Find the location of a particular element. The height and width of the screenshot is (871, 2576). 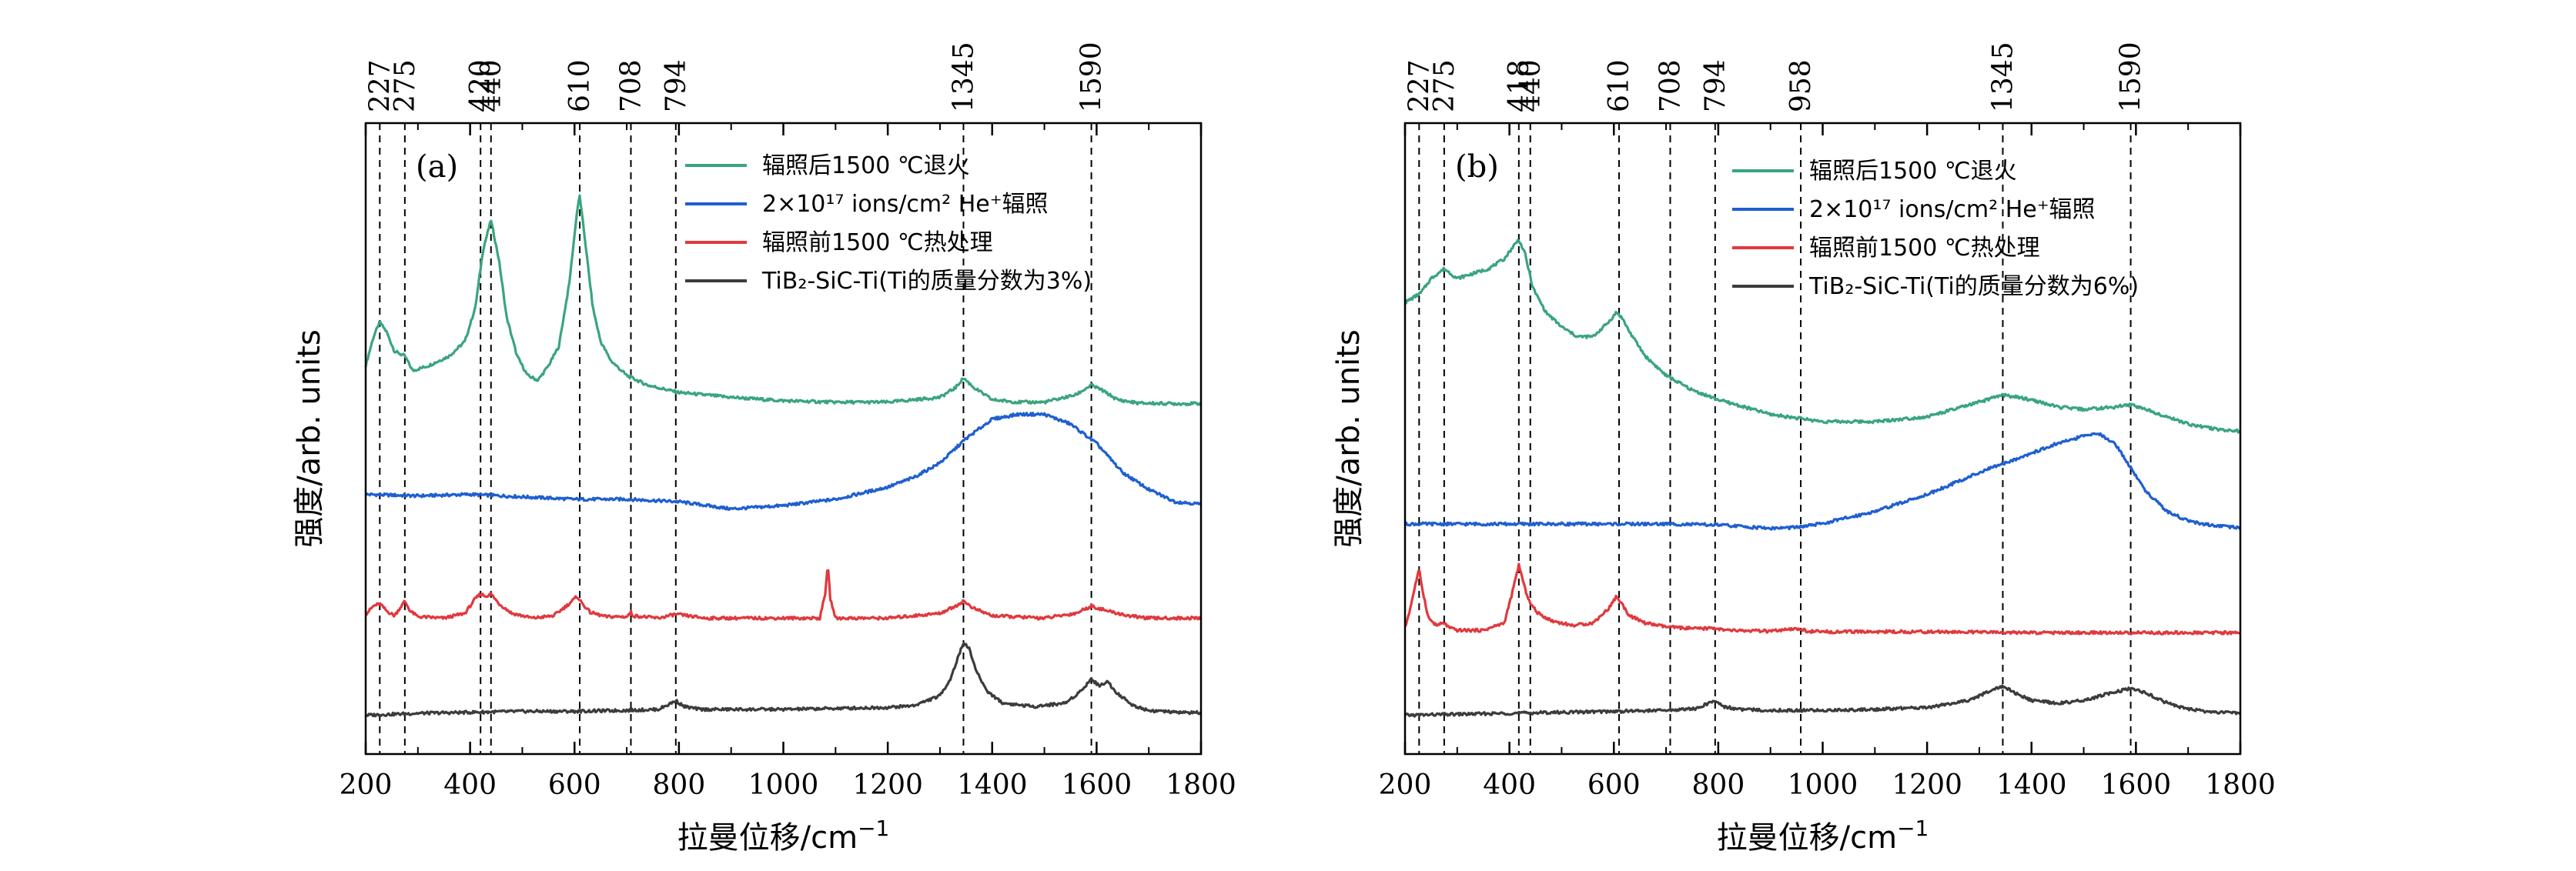

panel-label: (a) is located at coordinates (437, 167).